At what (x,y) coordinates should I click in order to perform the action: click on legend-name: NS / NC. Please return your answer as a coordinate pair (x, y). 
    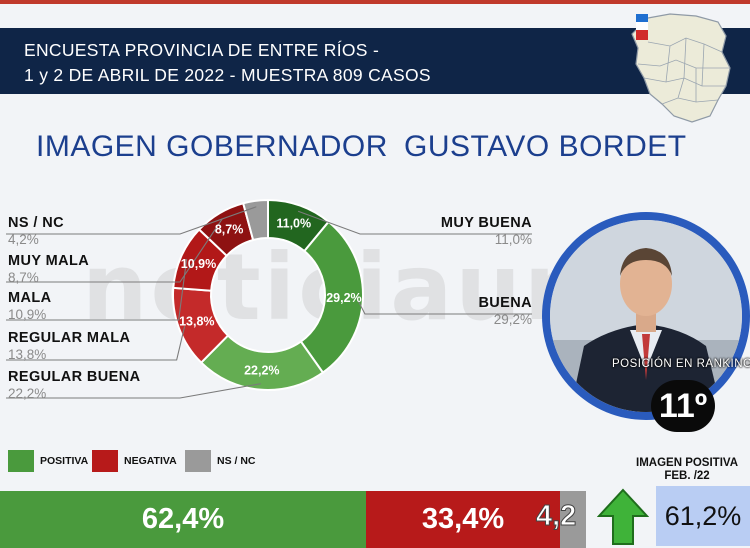
    Looking at the image, I should click on (36, 223).